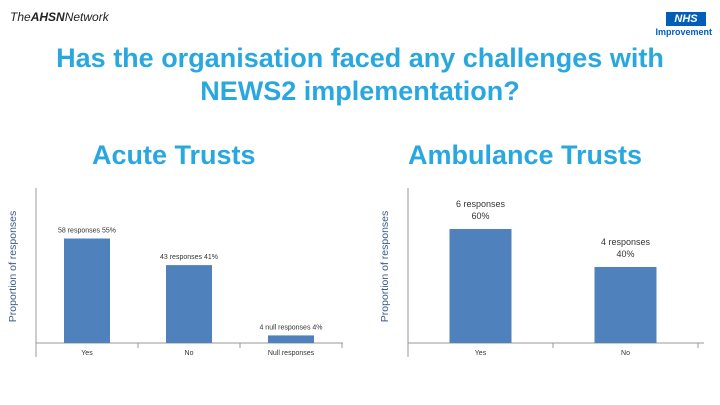  What do you see at coordinates (174, 155) in the screenshot?
I see `acute-trusts-heading: Acute Trusts` at bounding box center [174, 155].